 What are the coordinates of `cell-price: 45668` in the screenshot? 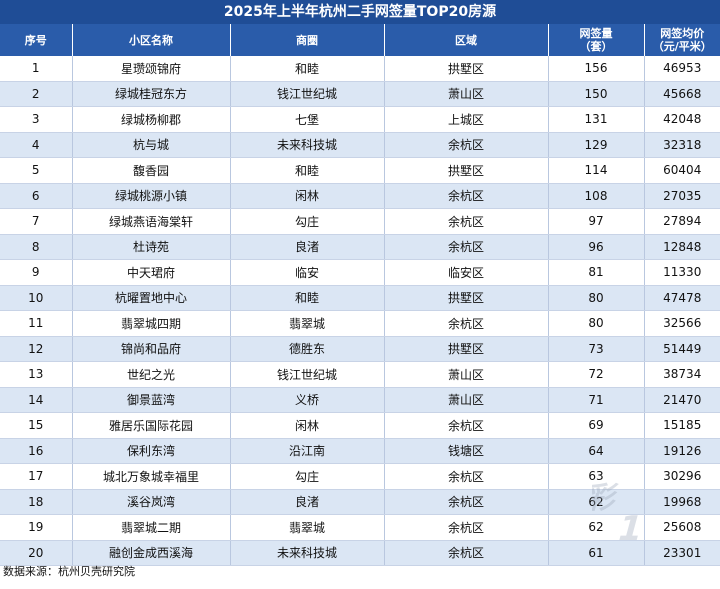 It's located at (682, 94).